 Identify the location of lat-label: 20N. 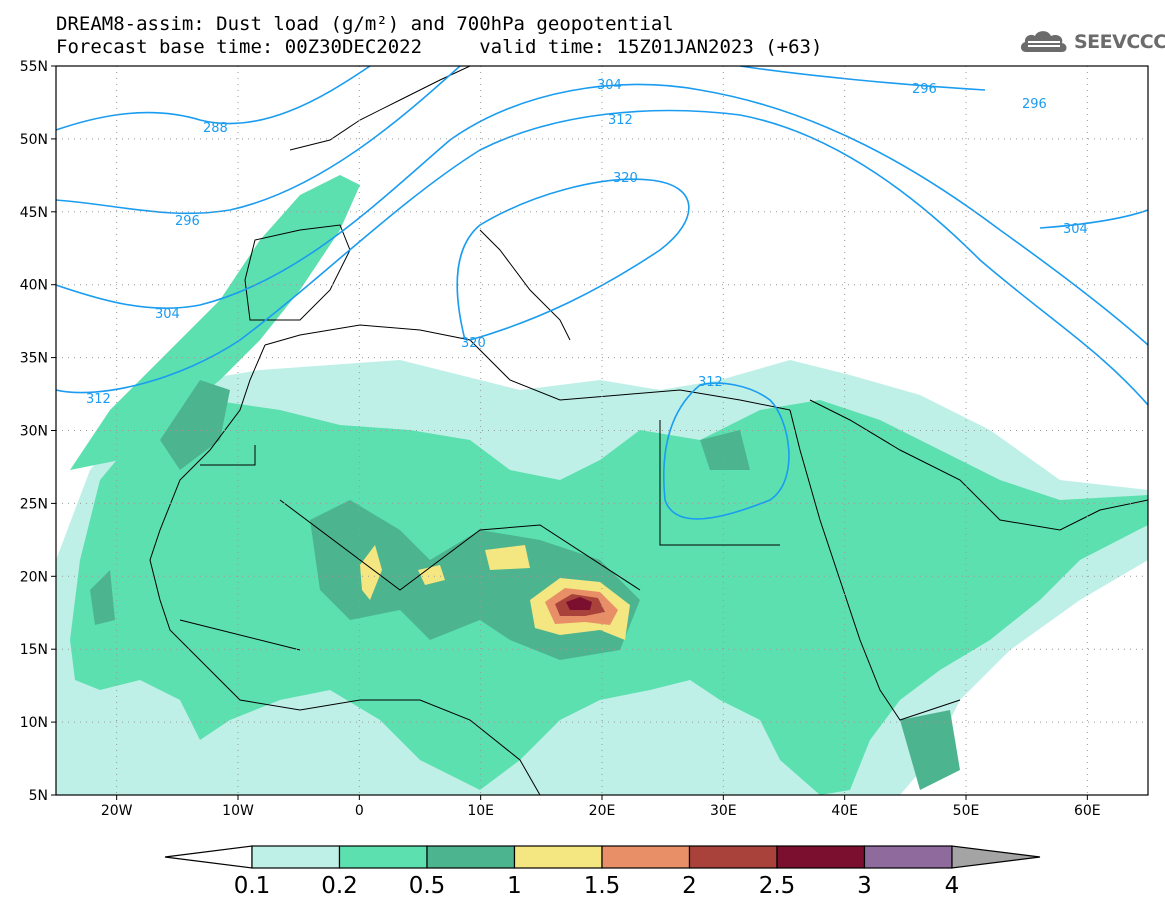
(34, 577).